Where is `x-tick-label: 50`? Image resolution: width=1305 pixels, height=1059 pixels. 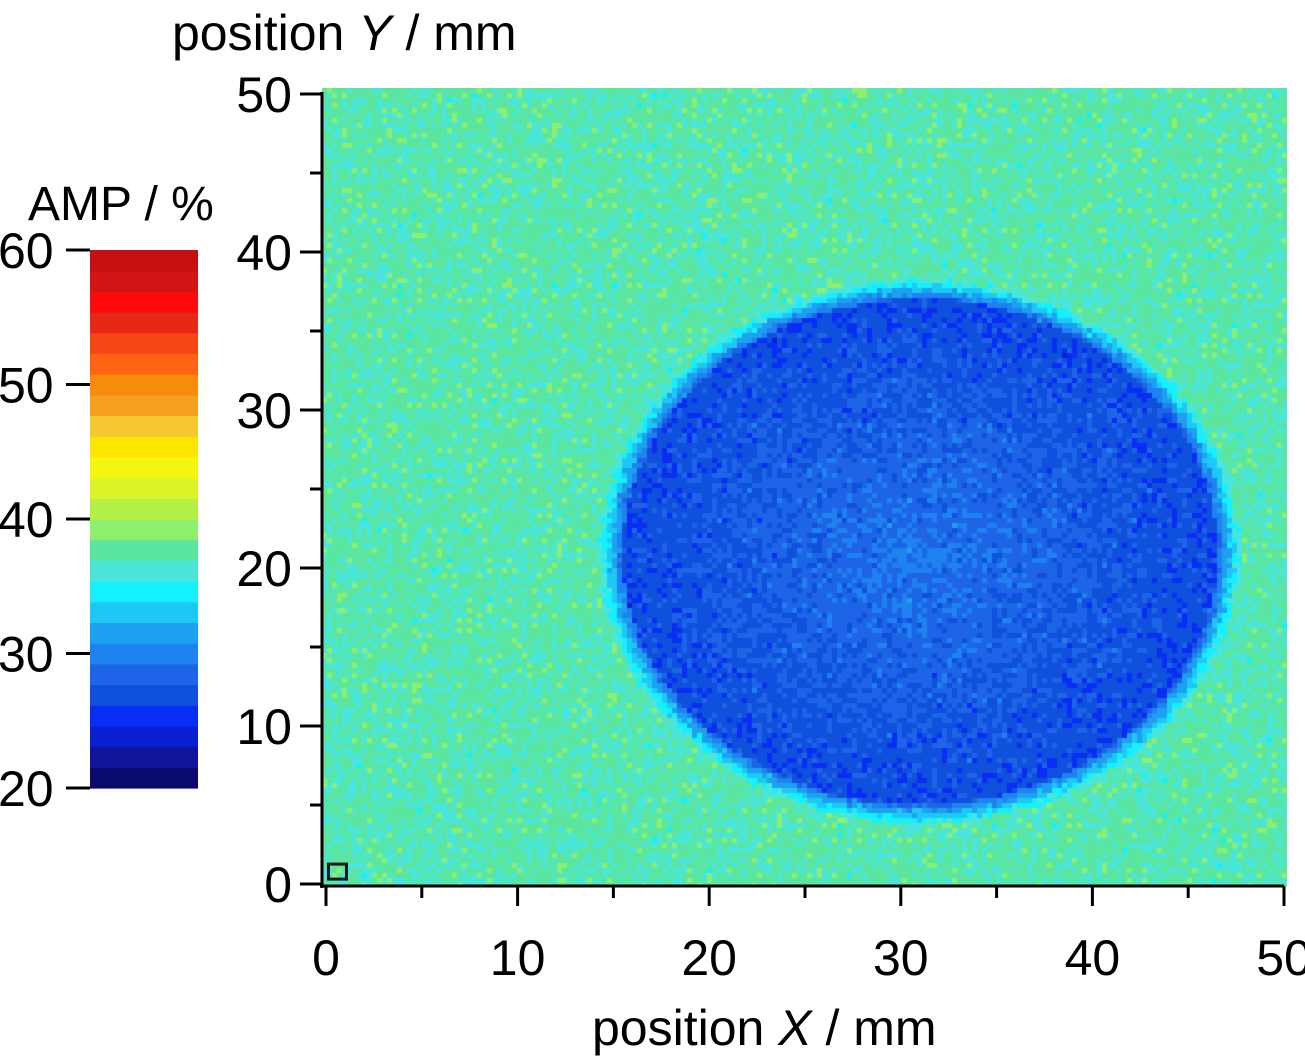
x-tick-label: 50 is located at coordinates (1280, 958).